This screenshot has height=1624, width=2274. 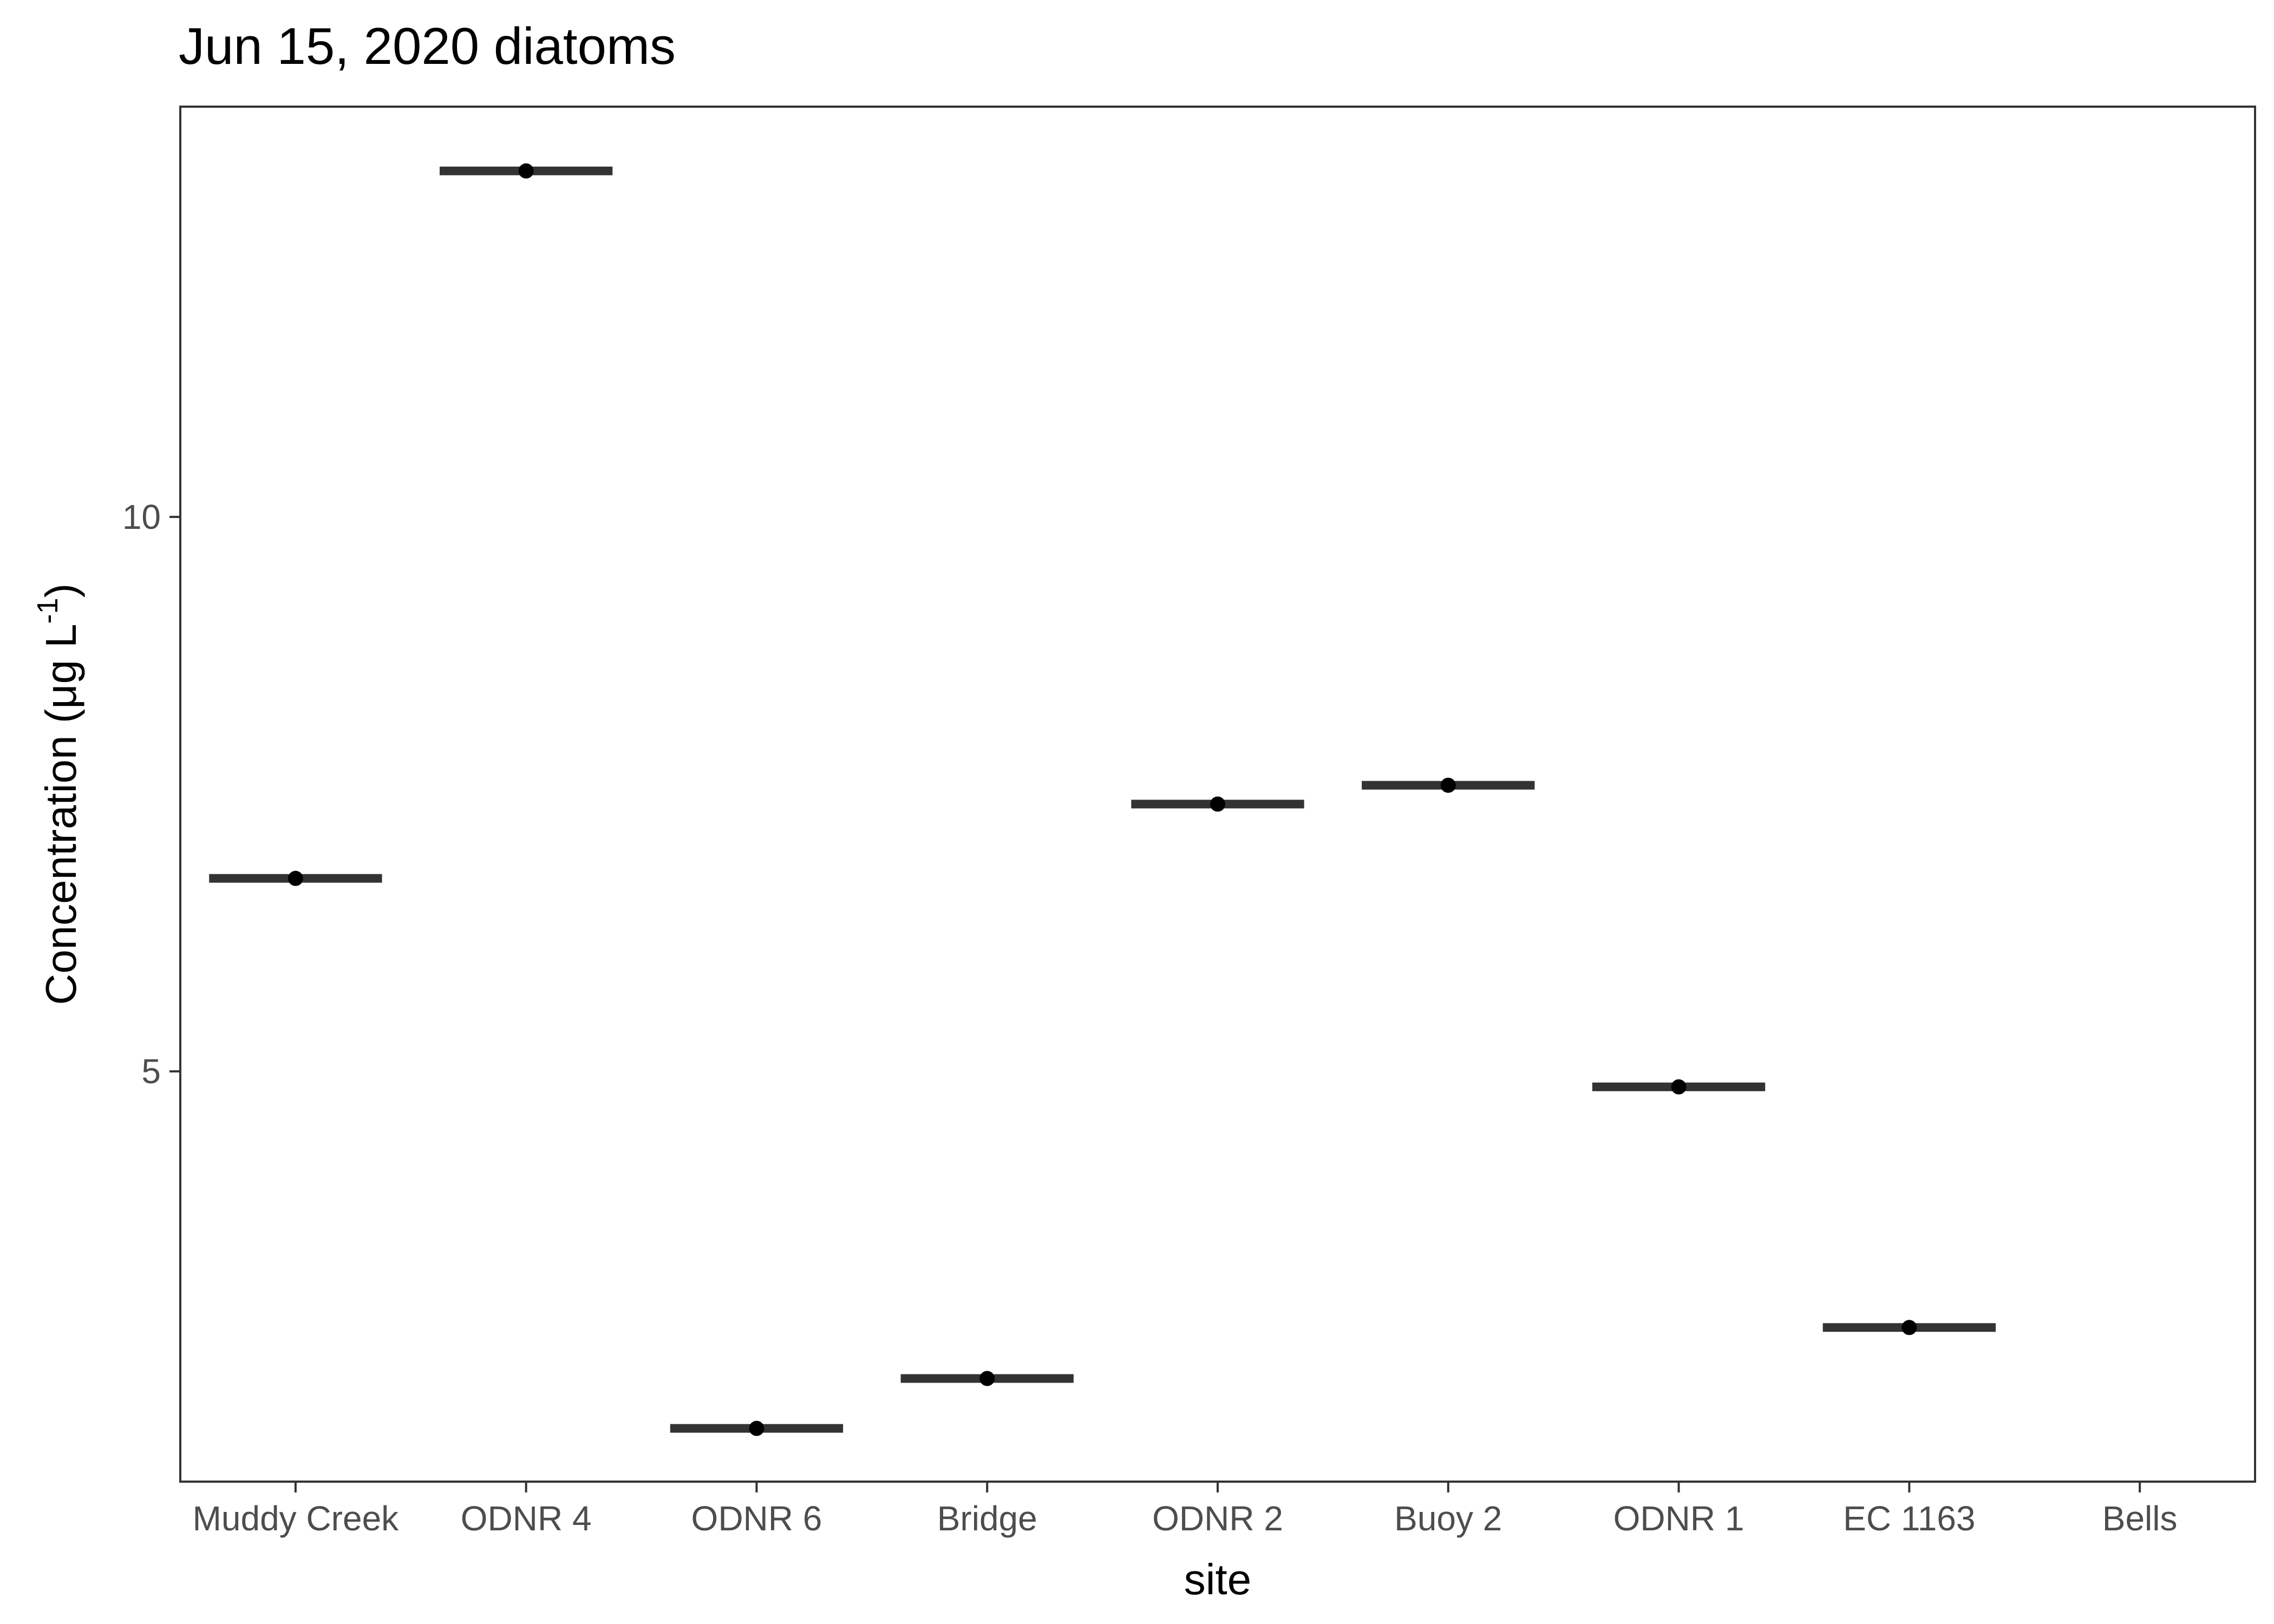 I want to click on x-tick-label: Muddy Creek, so click(x=296, y=1519).